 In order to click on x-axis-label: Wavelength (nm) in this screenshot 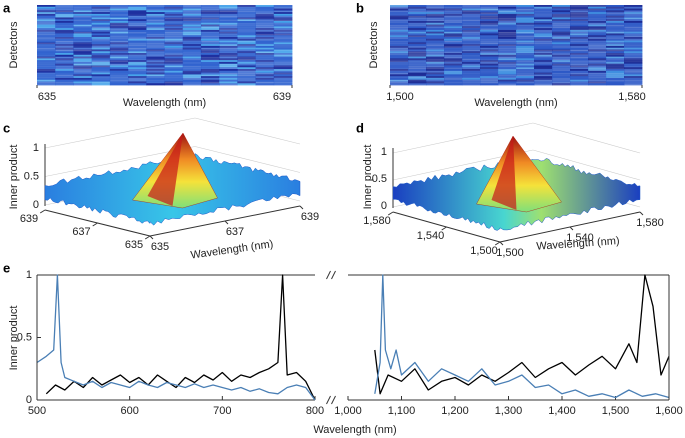, I will do `click(232, 249)`.